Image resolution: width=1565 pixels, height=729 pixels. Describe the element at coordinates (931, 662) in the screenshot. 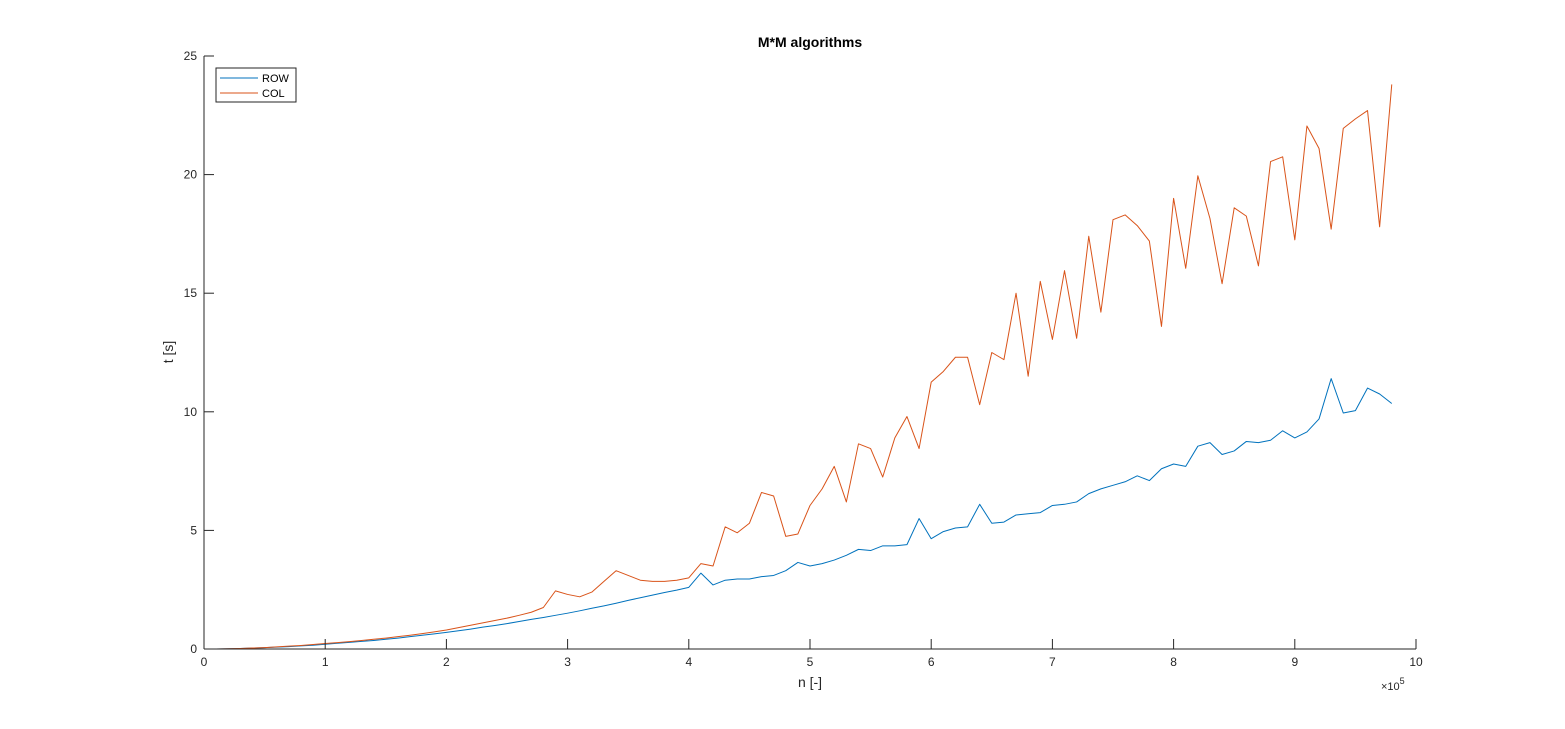

I see `x-tick-label: 6` at that location.